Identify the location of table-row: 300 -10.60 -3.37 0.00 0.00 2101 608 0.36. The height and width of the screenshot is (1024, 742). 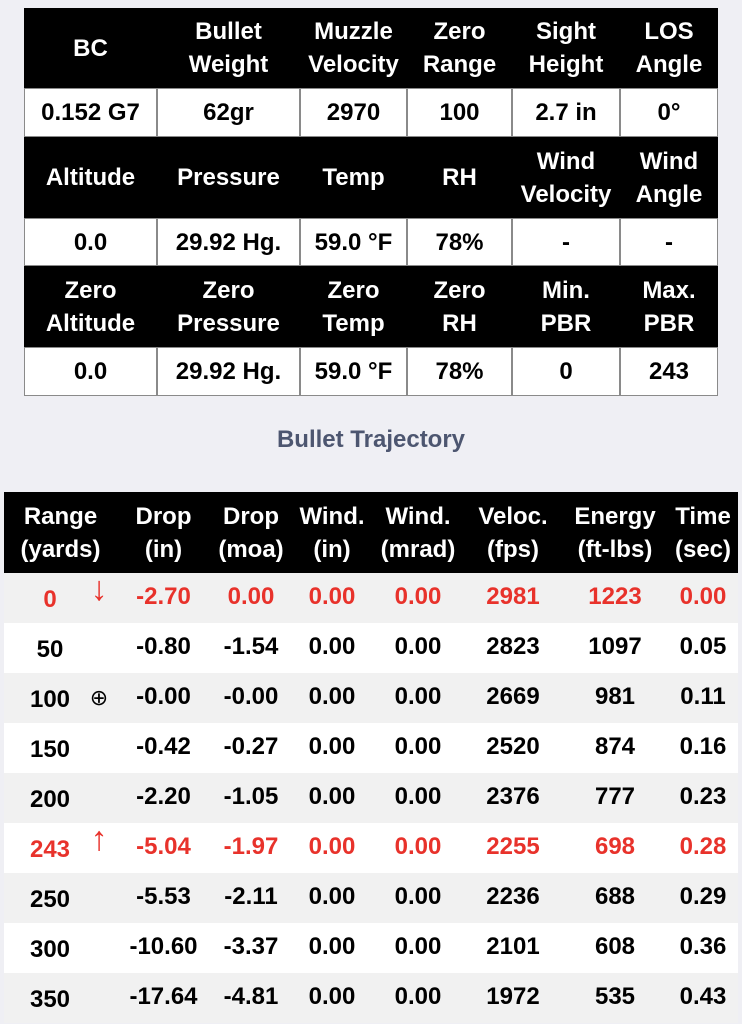
(371, 948).